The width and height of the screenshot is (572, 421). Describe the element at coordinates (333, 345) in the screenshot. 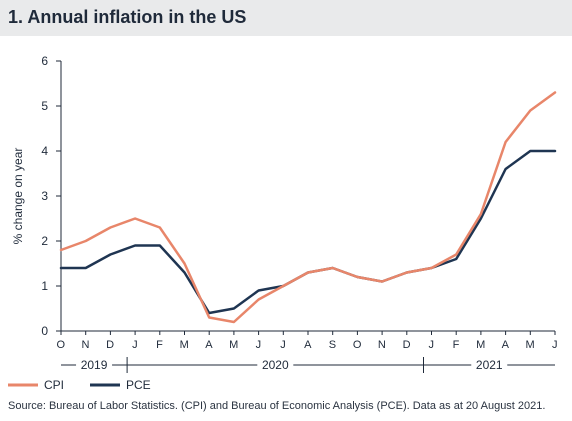

I see `x-tick-label: S` at that location.